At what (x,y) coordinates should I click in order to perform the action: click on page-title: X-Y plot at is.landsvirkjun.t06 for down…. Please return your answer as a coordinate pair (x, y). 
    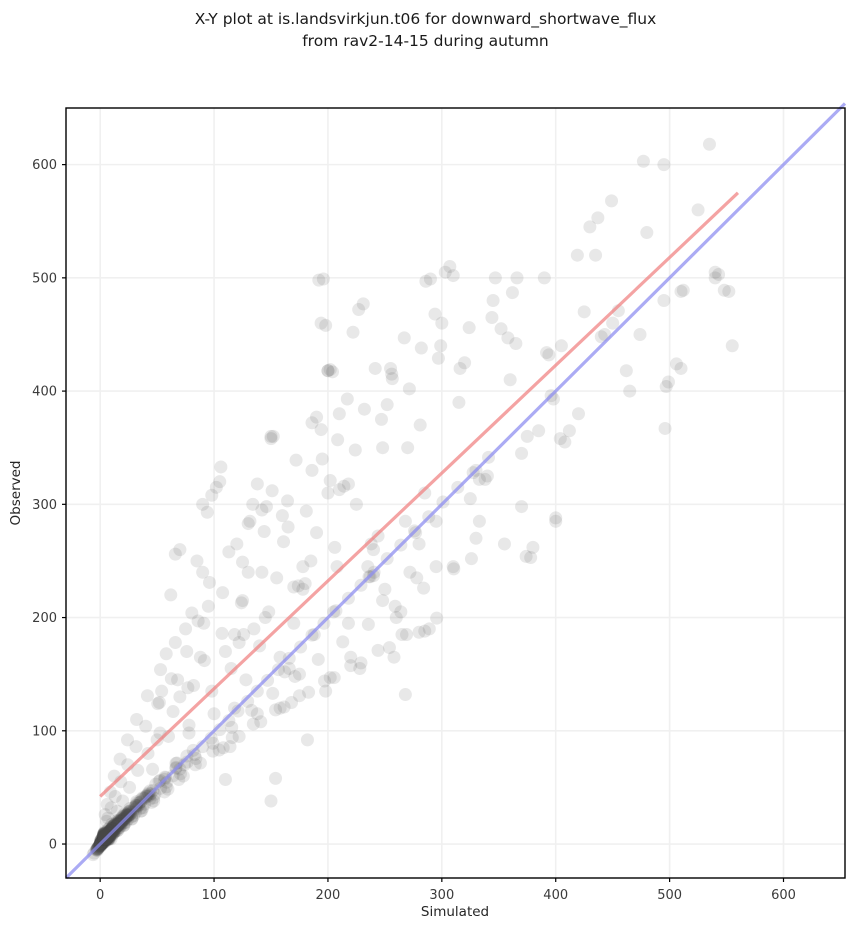
    Looking at the image, I should click on (425, 30).